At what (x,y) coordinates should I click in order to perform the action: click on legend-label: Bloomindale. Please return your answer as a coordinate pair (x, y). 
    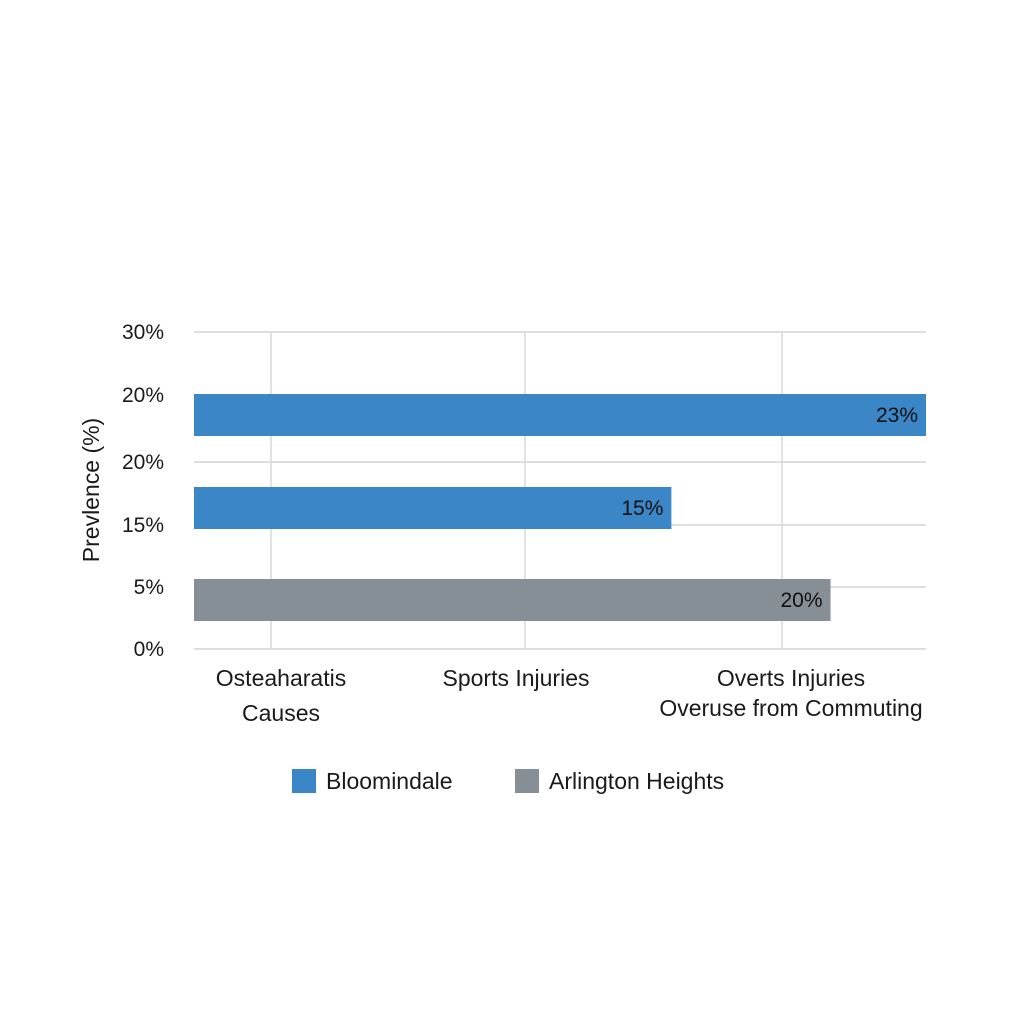
    Looking at the image, I should click on (389, 781).